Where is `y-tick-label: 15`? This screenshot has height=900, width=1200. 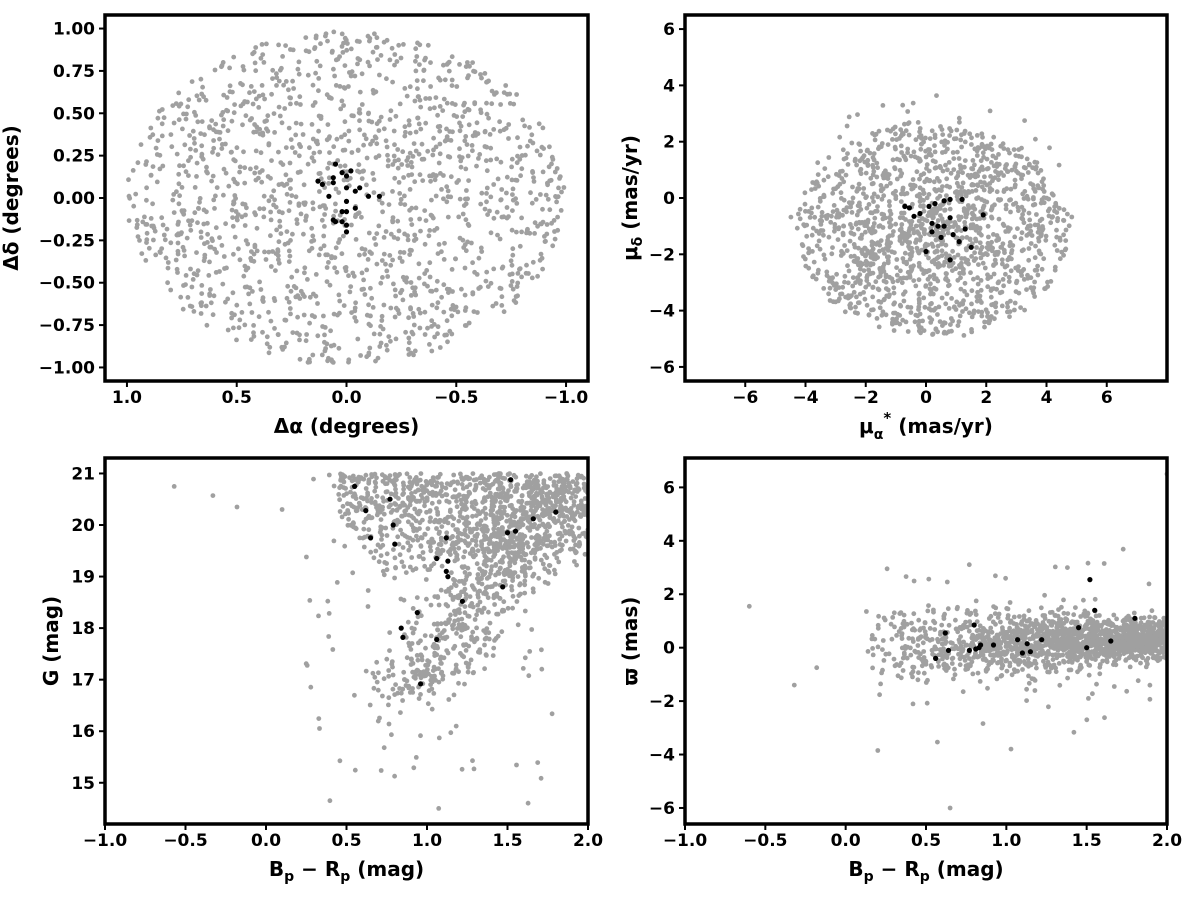 y-tick-label: 15 is located at coordinates (83, 784).